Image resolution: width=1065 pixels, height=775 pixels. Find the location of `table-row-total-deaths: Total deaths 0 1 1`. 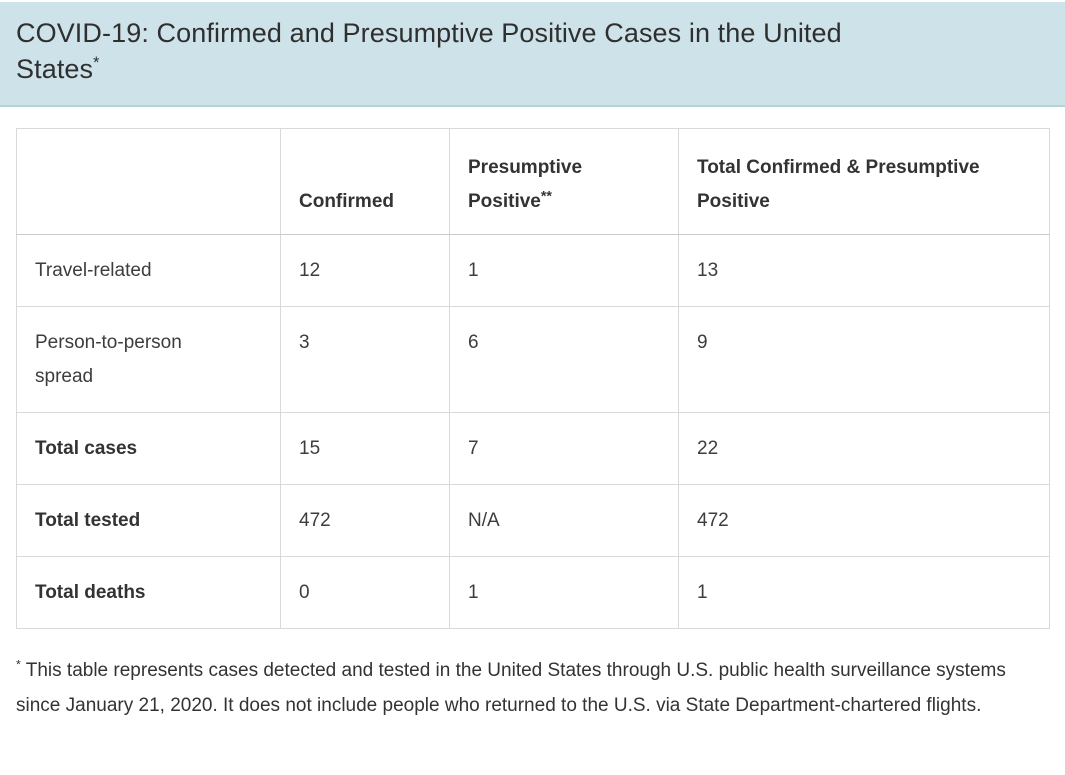

table-row-total-deaths: Total deaths 0 1 1 is located at coordinates (533, 592).